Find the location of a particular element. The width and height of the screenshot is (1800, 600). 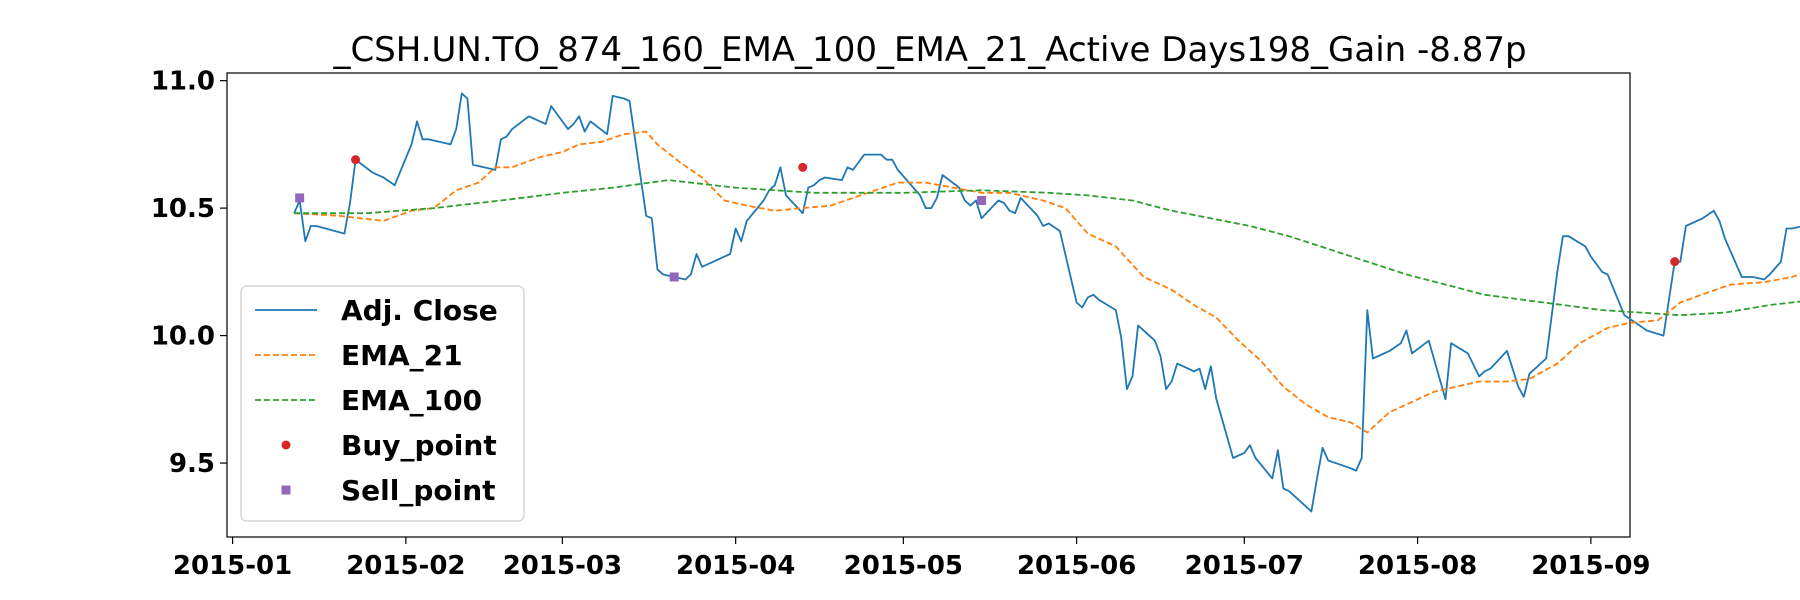

y-tick-label: 11.0 is located at coordinates (183, 82).